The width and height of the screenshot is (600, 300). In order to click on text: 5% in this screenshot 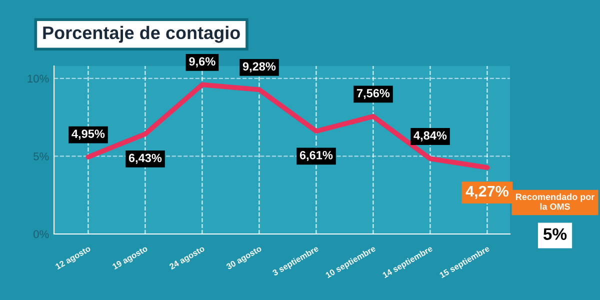, I will do `click(555, 234)`.